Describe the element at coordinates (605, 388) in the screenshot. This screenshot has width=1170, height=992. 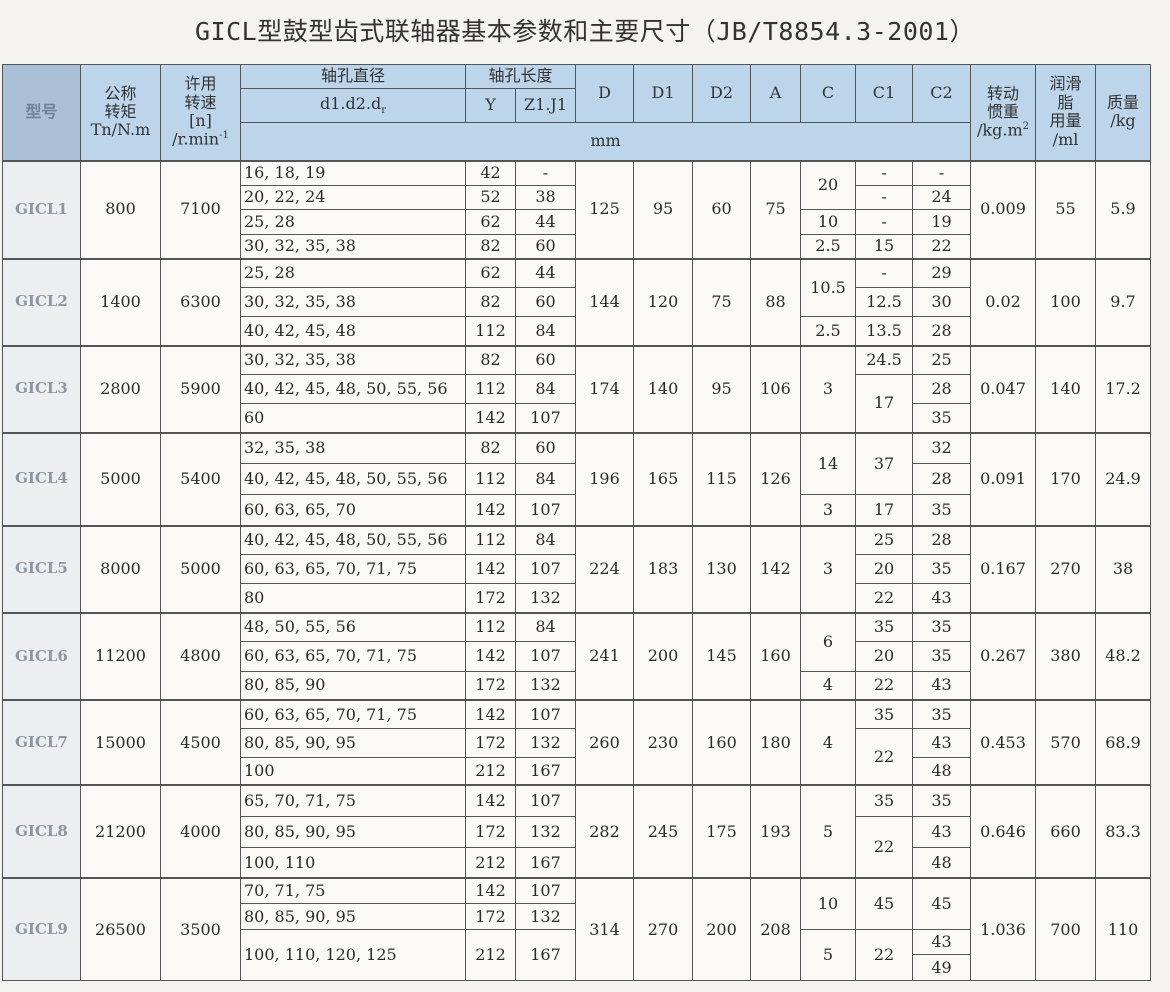
I see `dim-d-cell: 174` at that location.